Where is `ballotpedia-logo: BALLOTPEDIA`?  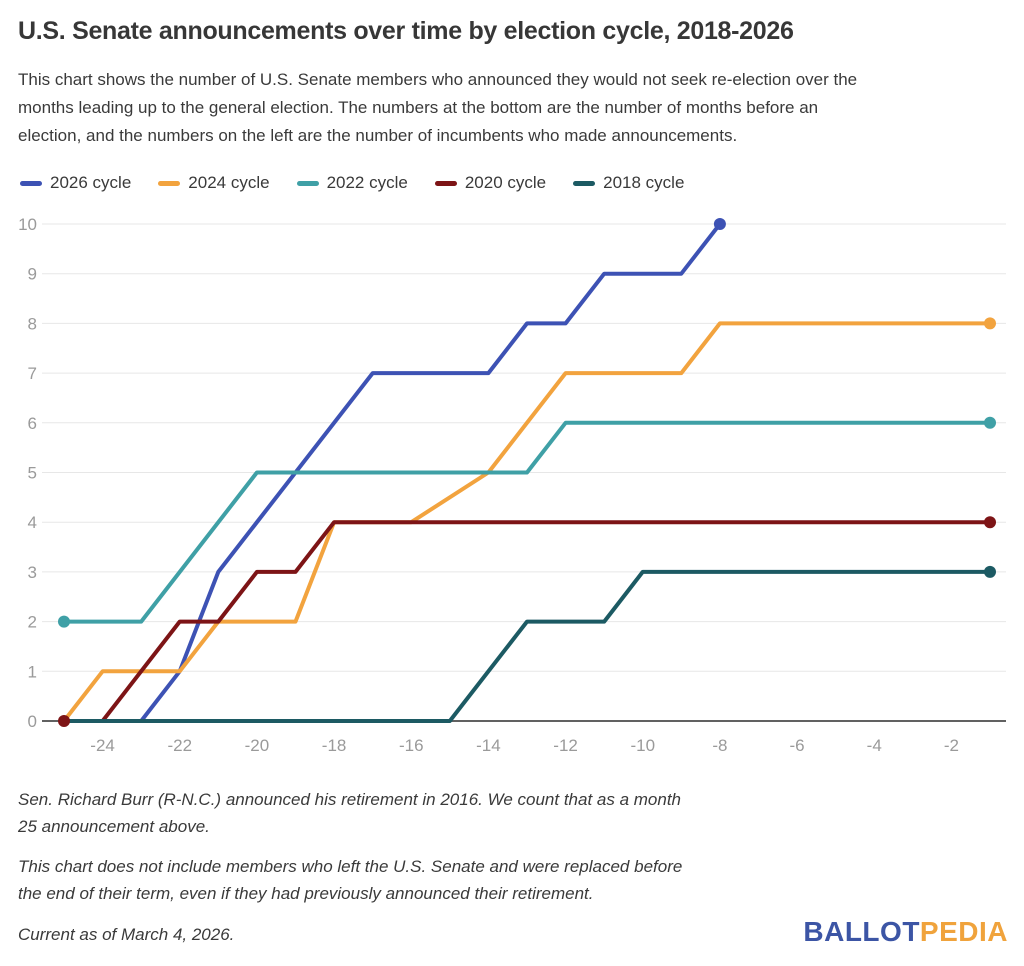 ballotpedia-logo: BALLOTPEDIA is located at coordinates (905, 932).